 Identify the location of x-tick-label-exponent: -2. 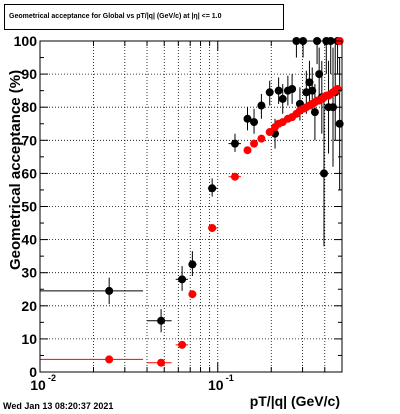
(52, 378).